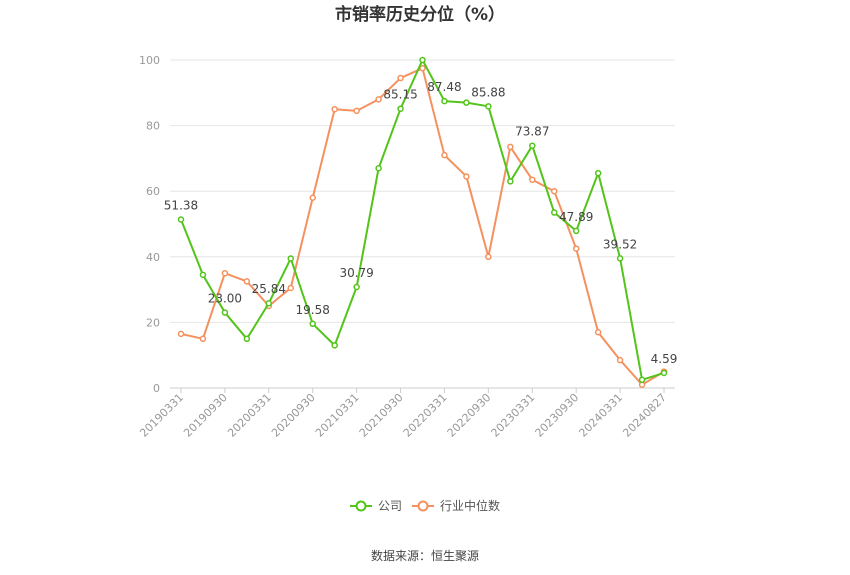 This screenshot has height=575, width=850. Describe the element at coordinates (557, 415) in the screenshot. I see `x-tick-label: 20230930` at that location.